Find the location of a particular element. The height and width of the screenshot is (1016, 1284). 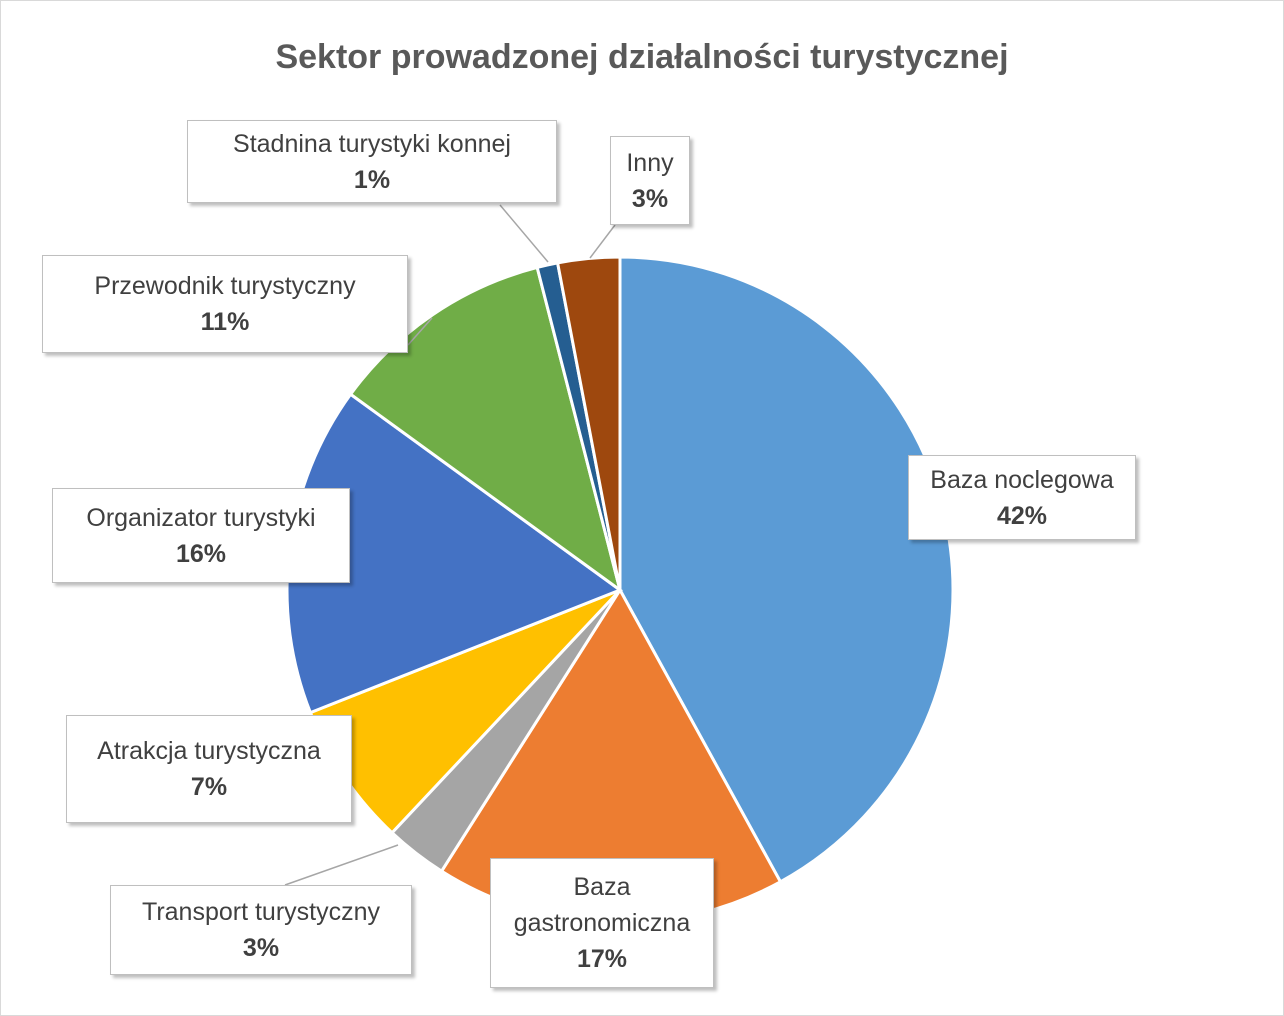

data-label: Atrakcja turystyczna 7% is located at coordinates (209, 769).